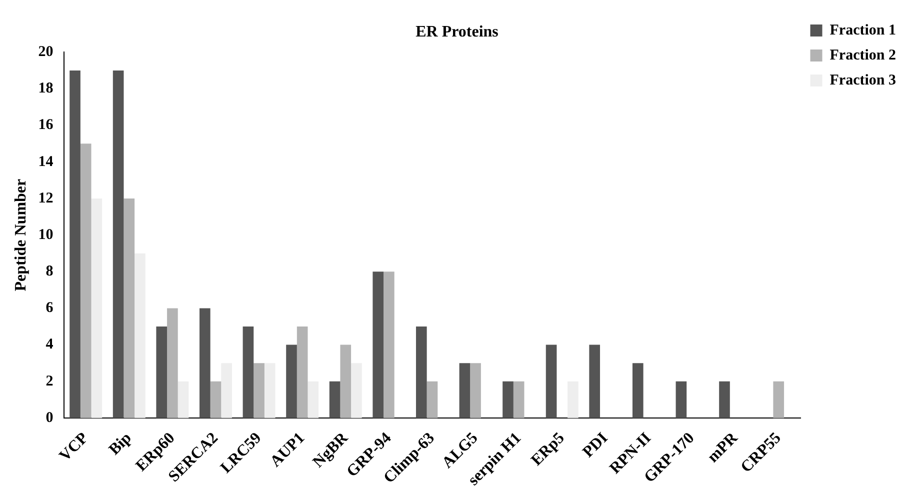 This screenshot has width=924, height=501. Describe the element at coordinates (46, 162) in the screenshot. I see `y-tick-label: 14` at that location.